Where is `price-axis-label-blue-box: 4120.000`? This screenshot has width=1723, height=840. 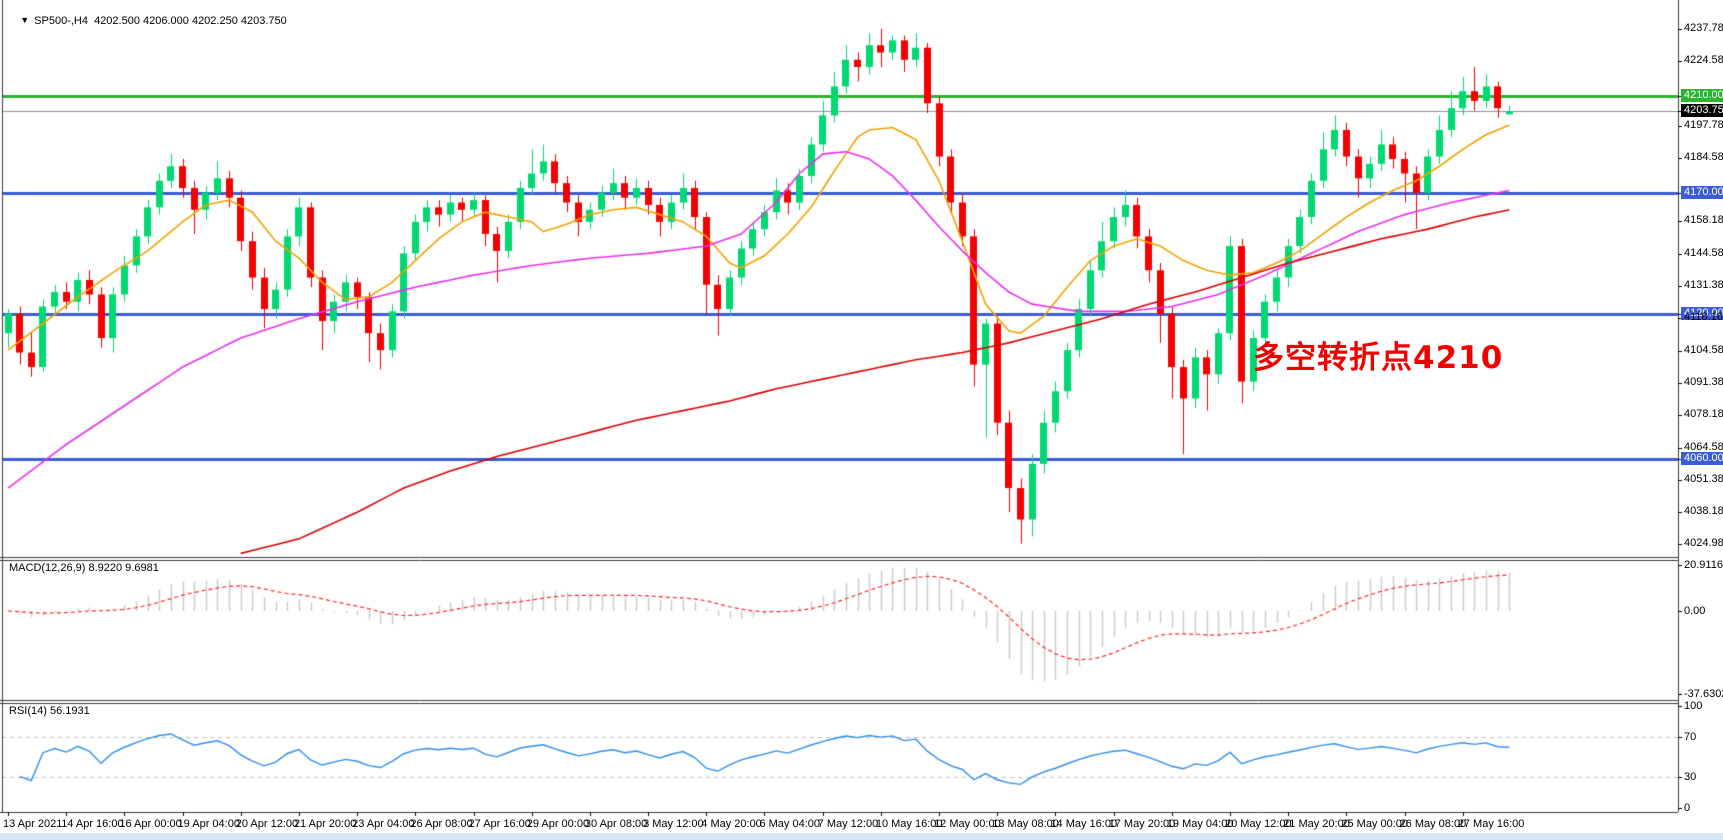 price-axis-label-blue-box: 4120.000 is located at coordinates (1702, 313).